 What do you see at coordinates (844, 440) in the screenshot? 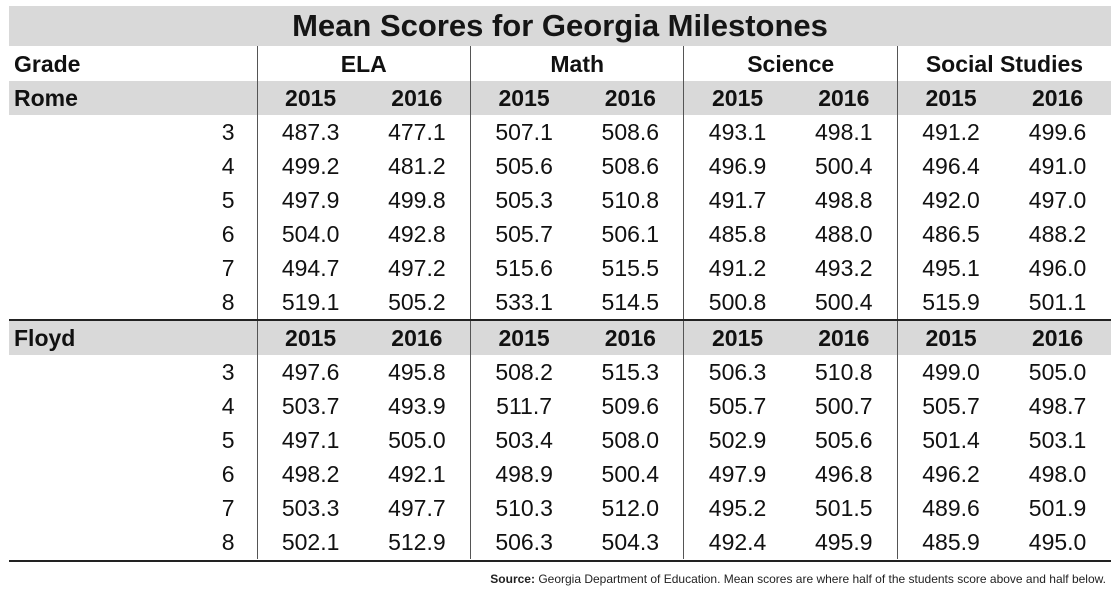
I see `score-cell: 505.6` at bounding box center [844, 440].